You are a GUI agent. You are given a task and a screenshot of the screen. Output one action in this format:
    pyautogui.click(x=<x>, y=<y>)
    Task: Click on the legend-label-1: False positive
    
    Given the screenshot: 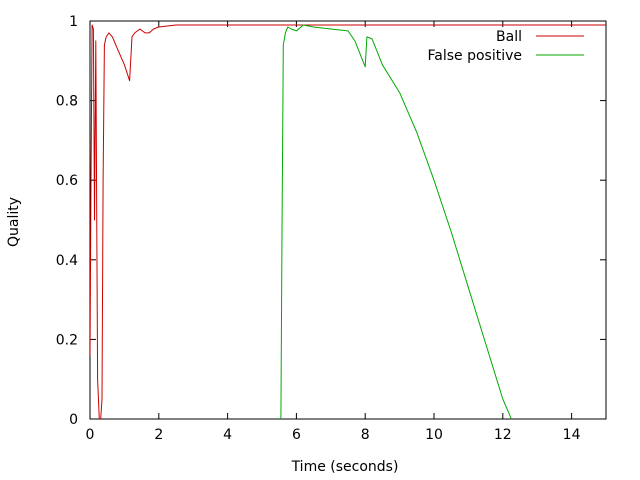 What is the action you would take?
    pyautogui.click(x=474, y=56)
    